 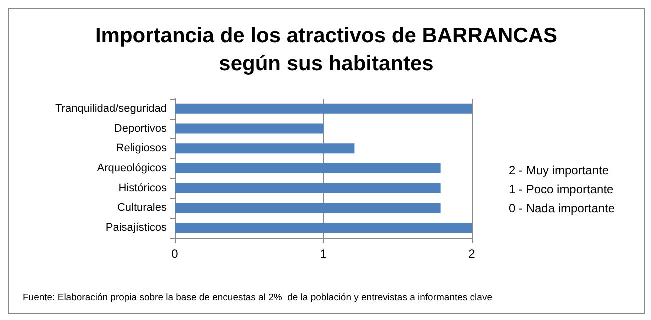 I want to click on y-tick-label: Tranquilidad/seguridad, so click(x=111, y=108).